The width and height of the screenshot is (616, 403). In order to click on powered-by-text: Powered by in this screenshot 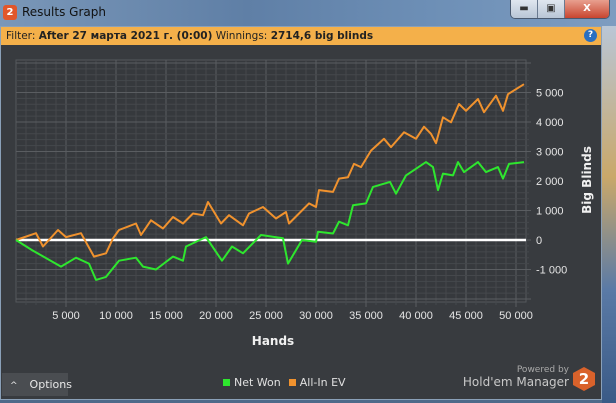, I will do `click(542, 370)`.